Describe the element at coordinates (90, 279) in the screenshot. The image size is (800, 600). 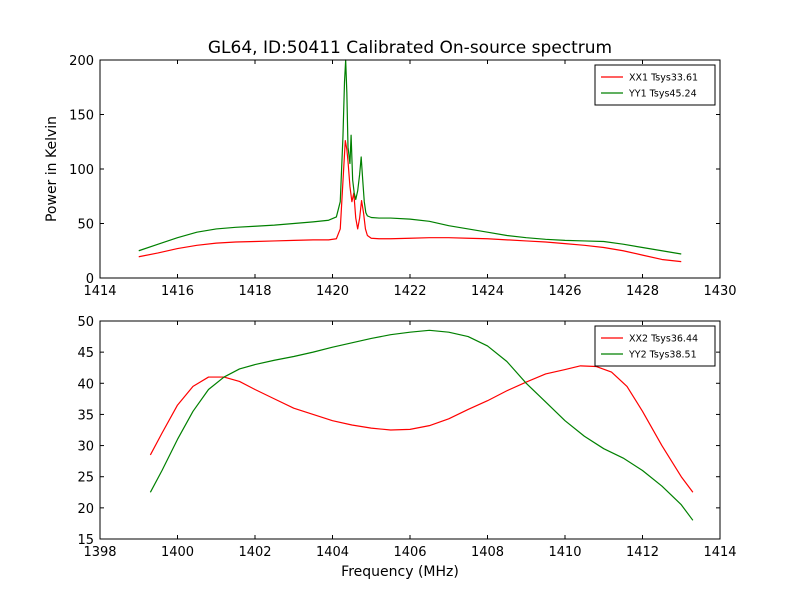
I see `y-tick-label: 0` at that location.